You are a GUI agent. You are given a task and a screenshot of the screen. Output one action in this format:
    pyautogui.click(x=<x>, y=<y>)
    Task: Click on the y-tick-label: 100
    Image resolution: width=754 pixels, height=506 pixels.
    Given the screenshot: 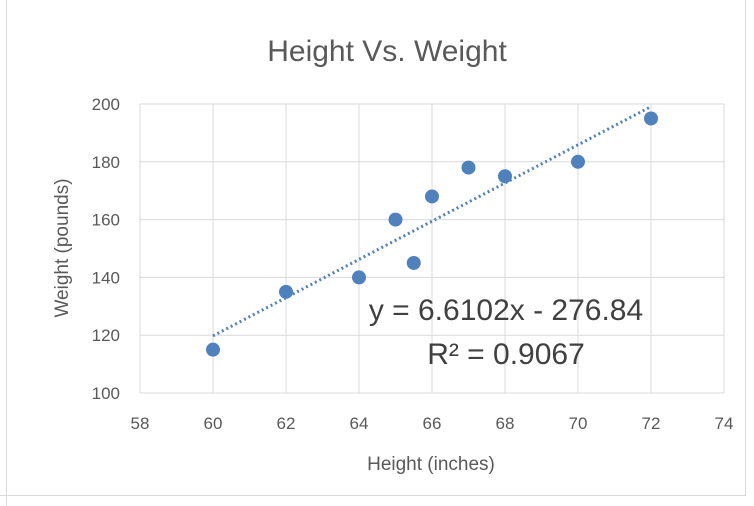 What is the action you would take?
    pyautogui.click(x=106, y=393)
    